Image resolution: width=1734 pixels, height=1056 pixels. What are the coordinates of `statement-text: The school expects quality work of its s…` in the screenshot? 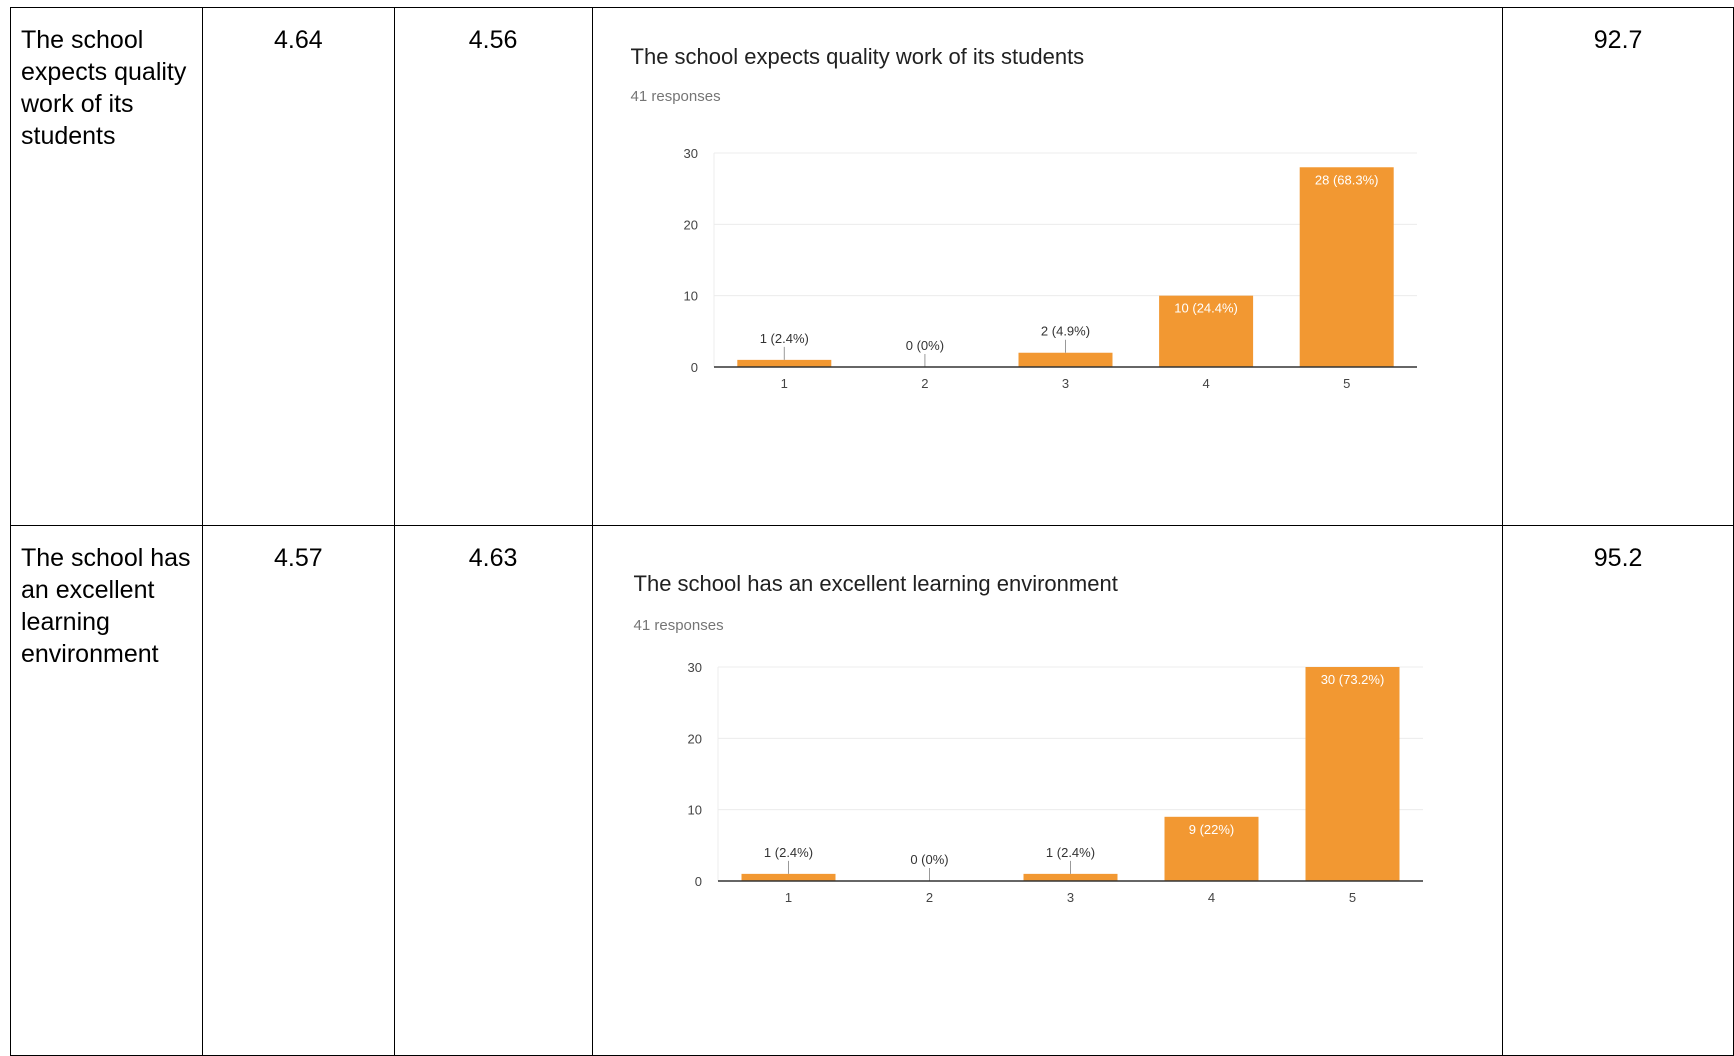 It's located at (104, 88).